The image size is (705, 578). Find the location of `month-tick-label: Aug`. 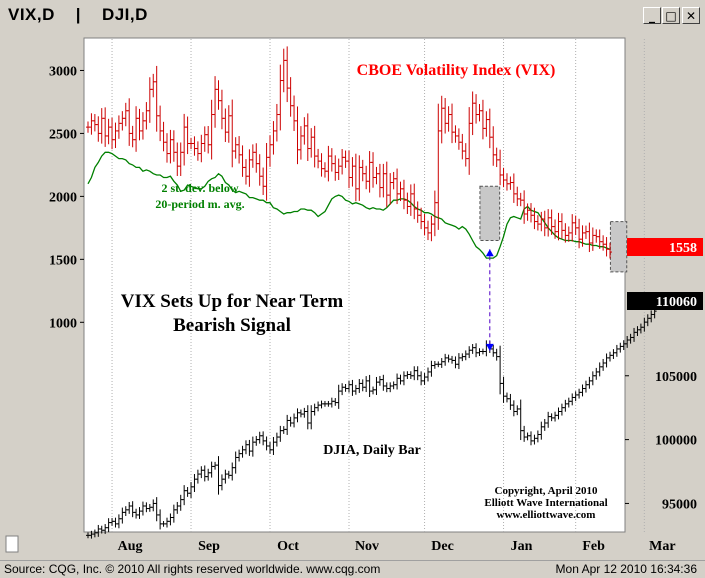

month-tick-label: Aug is located at coordinates (130, 546).